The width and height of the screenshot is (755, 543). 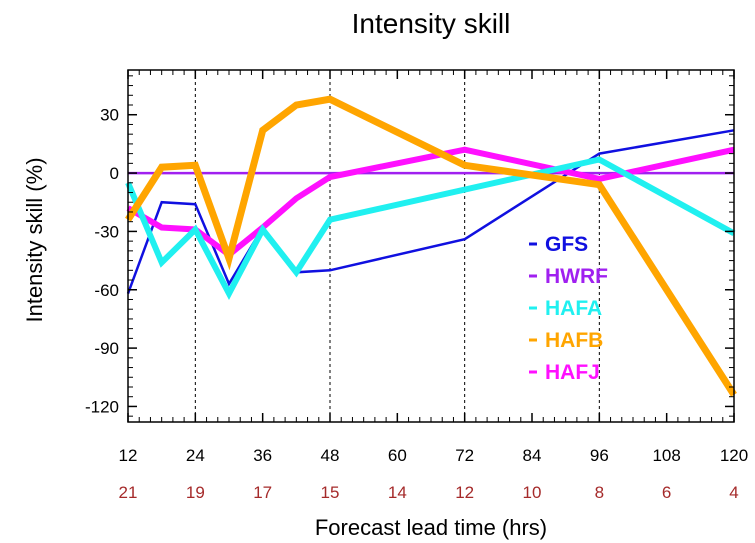 What do you see at coordinates (106, 231) in the screenshot?
I see `y-tick-label: -30` at bounding box center [106, 231].